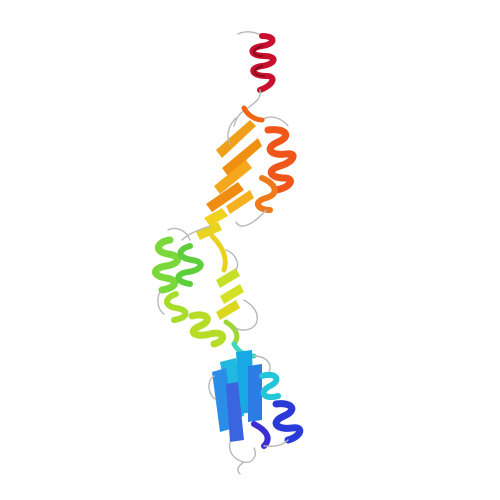  What do you see at coordinates (251, 166) in the screenshot?
I see `c-terminal-domain` at bounding box center [251, 166].